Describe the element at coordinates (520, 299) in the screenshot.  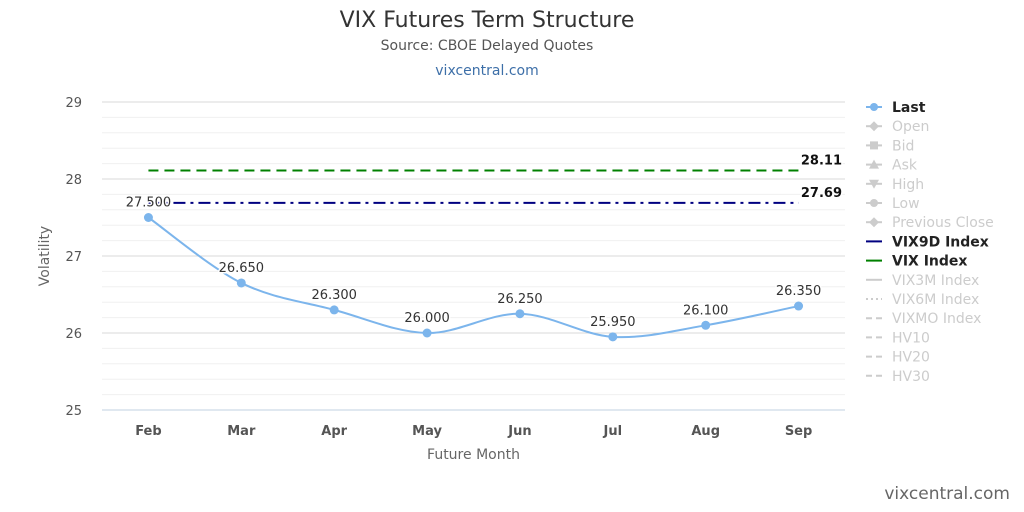
I see `last-data-label: 26.250` at that location.